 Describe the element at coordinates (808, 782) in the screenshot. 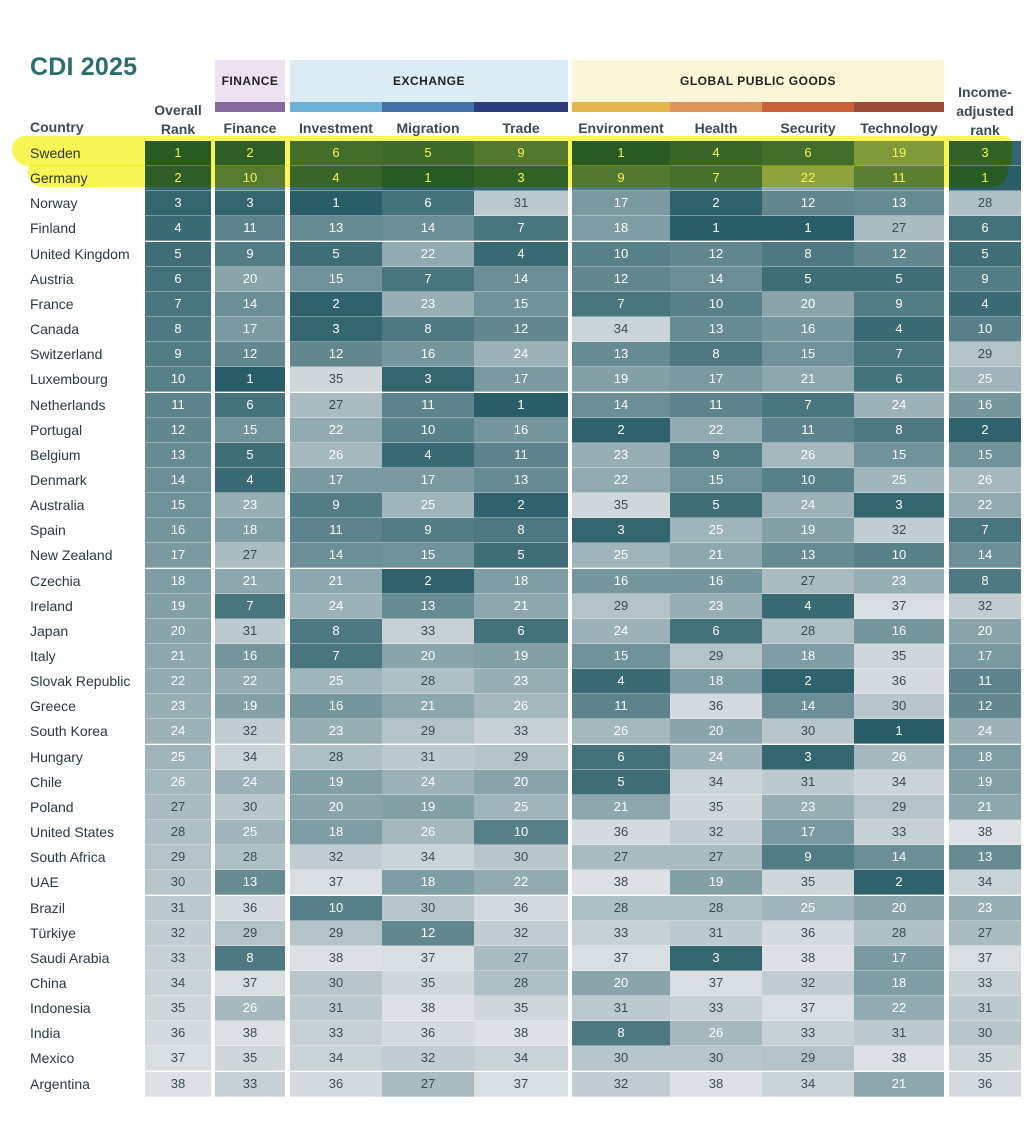

I see `rank-cell-security: 31` at that location.